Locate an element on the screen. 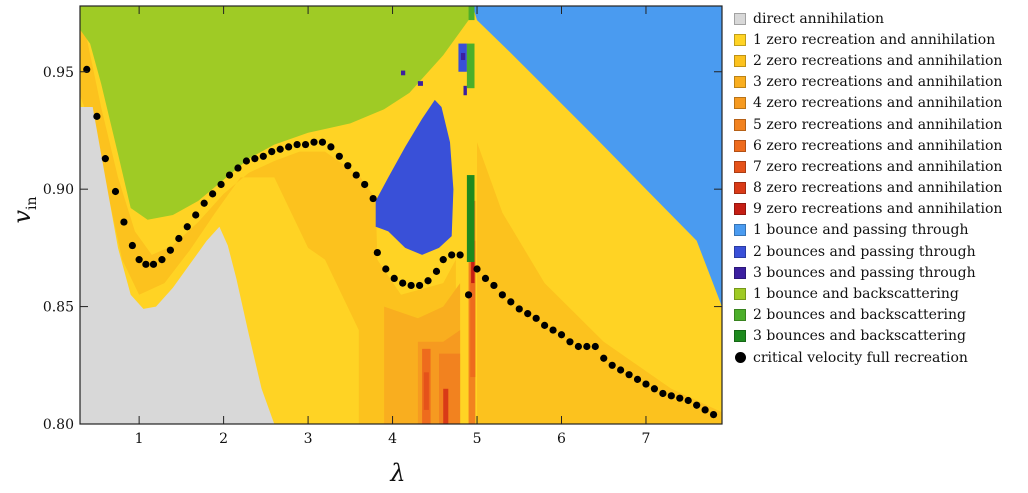 The width and height of the screenshot is (1028, 493). x-tick-label: 3 is located at coordinates (308, 439).